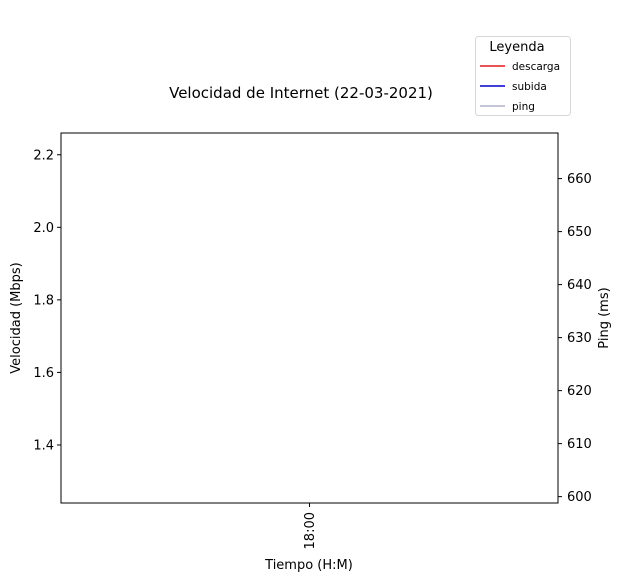 The image size is (623, 582). What do you see at coordinates (516, 47) in the screenshot?
I see `legend-title: Leyenda` at bounding box center [516, 47].